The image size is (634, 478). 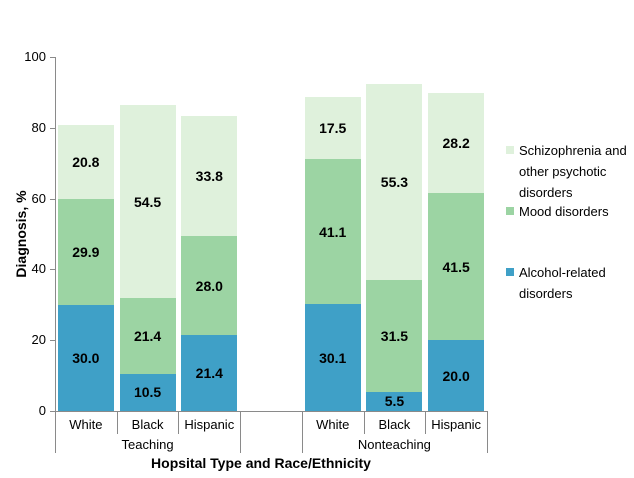 I want to click on bar-segment: 20.0, so click(x=456, y=375).